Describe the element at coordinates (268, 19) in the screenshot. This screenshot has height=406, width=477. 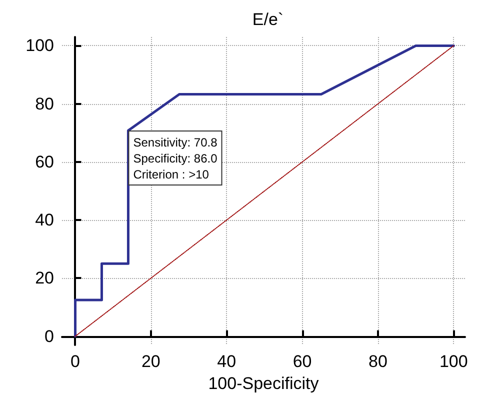
I see `chart-title: E/e`` at that location.